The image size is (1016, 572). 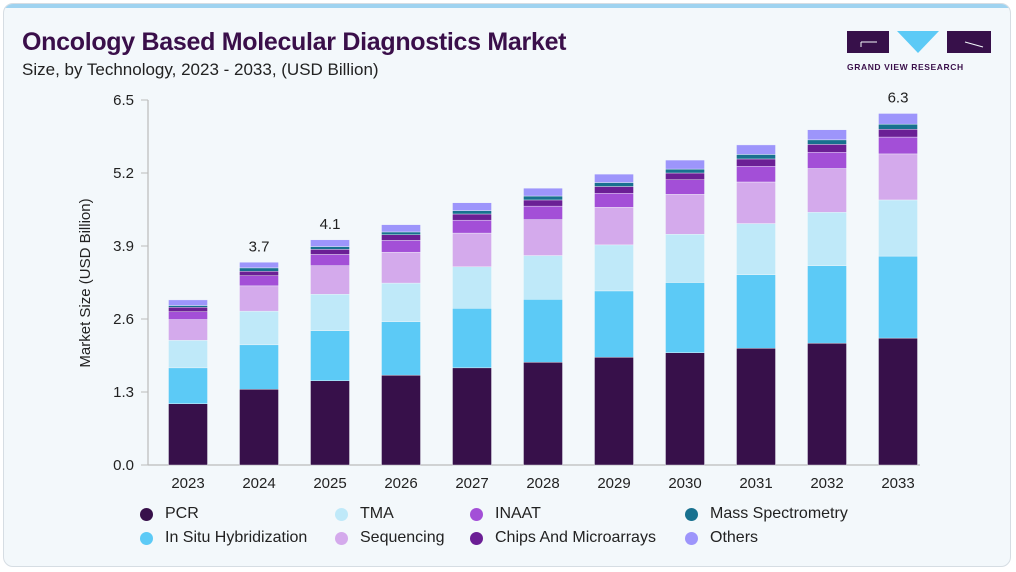 I want to click on legend-item: In Situ Hybridization, so click(x=223, y=538).